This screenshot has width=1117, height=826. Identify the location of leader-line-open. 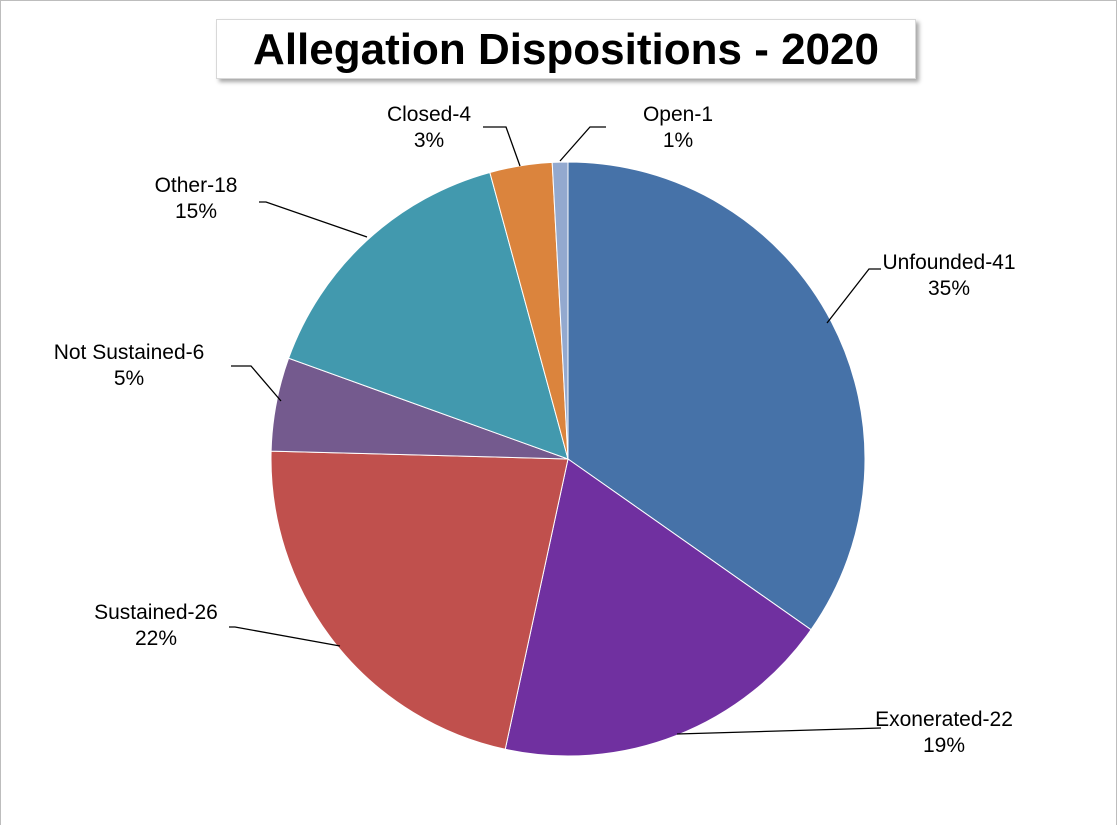
(582, 144).